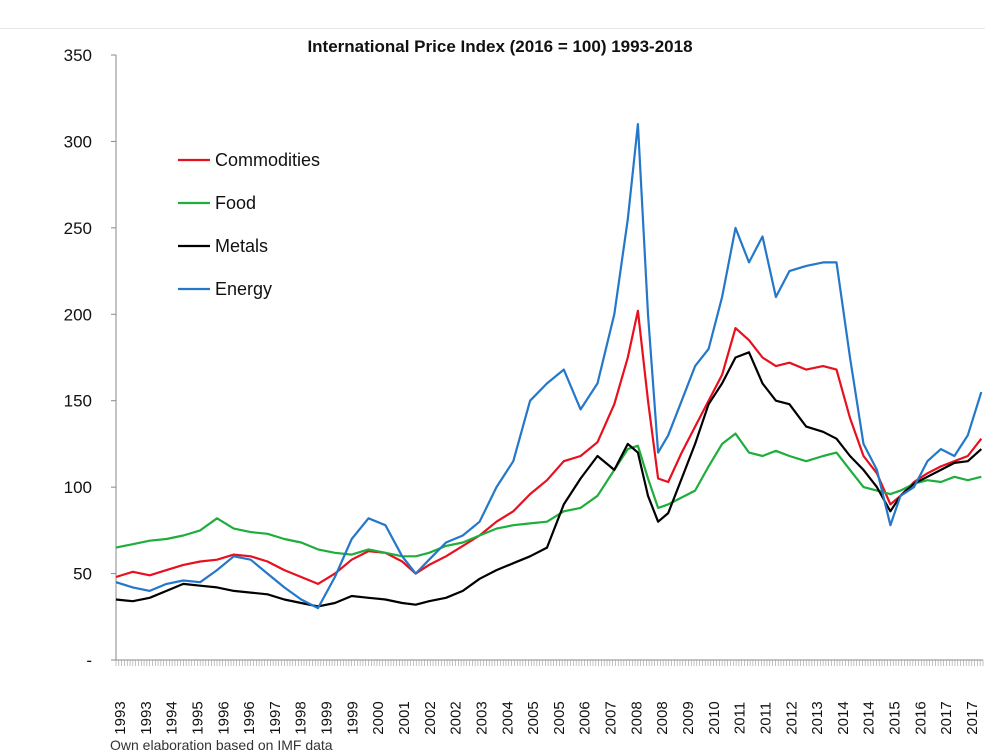 The height and width of the screenshot is (755, 1000). What do you see at coordinates (249, 224) in the screenshot?
I see `legend: Commodities Food Metals Energy` at bounding box center [249, 224].